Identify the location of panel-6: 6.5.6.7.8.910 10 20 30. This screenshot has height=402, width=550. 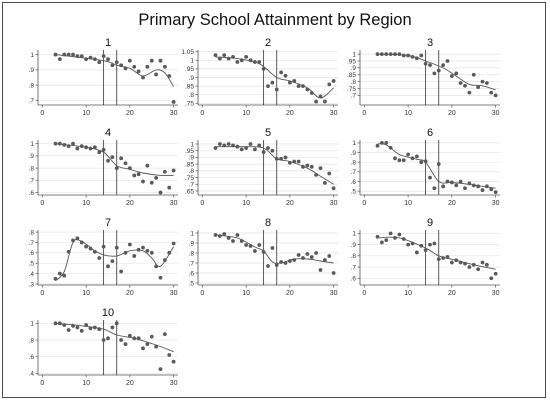
(425, 167).